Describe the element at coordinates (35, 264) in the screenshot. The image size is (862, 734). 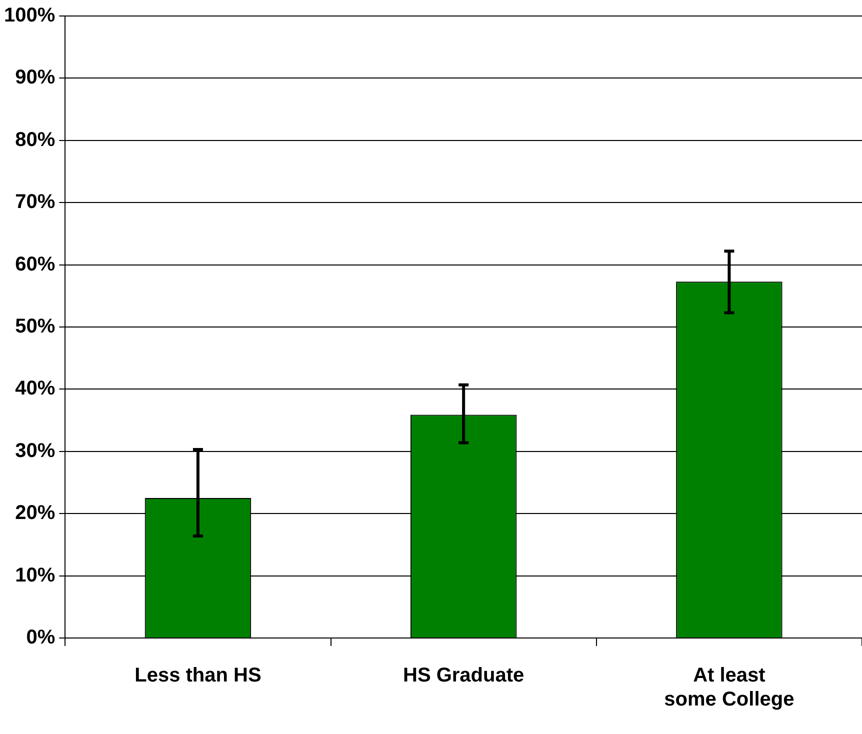
I see `y-tick-label: 60%` at that location.